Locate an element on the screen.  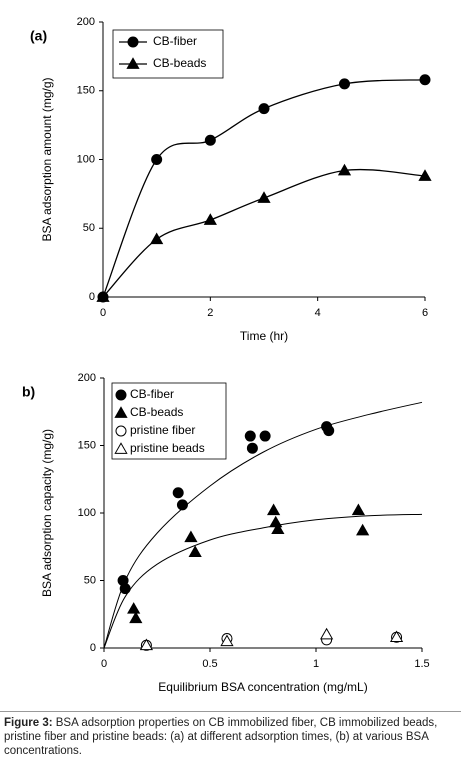
x-tick-label: 1 is located at coordinates (316, 664).